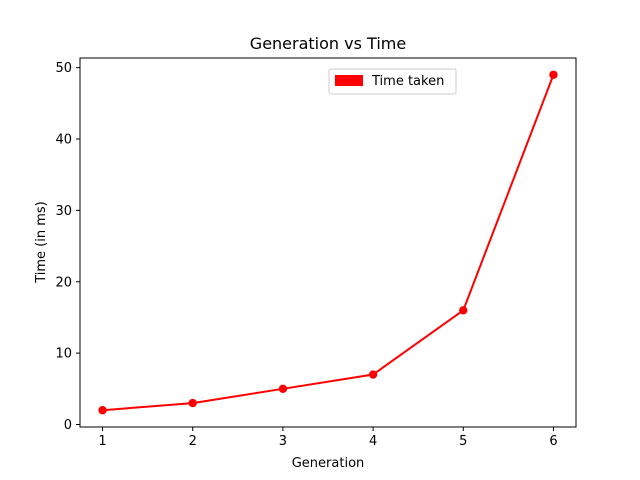 Image resolution: width=640 pixels, height=480 pixels. What do you see at coordinates (328, 463) in the screenshot?
I see `x-axis-label: Generation` at bounding box center [328, 463].